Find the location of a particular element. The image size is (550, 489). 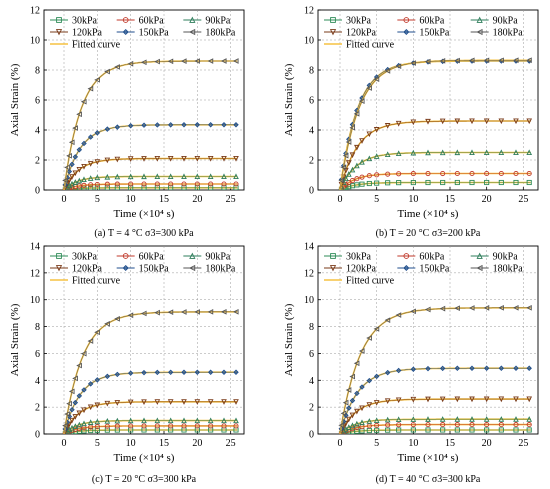

legend-item-180kPa: 180kPa is located at coordinates (209, 33).